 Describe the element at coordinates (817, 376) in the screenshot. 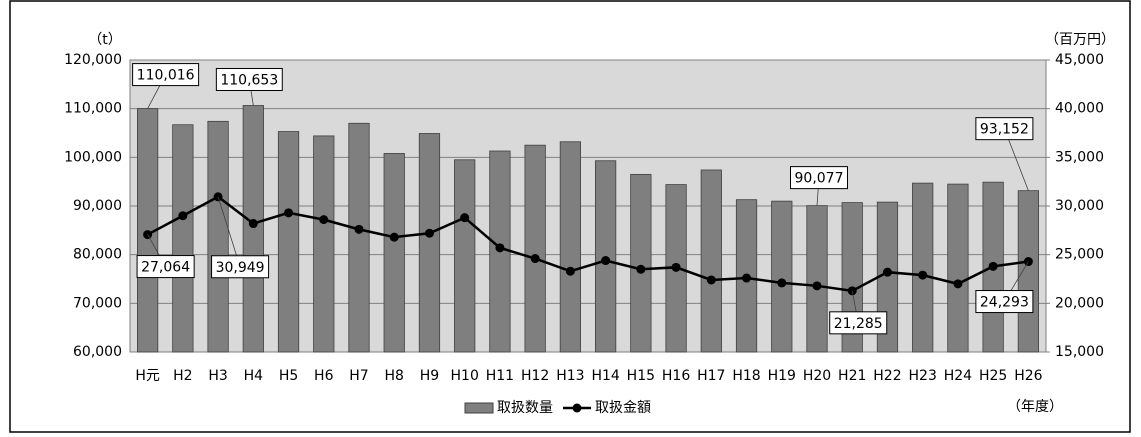

I see `x-tick-label: H20` at that location.